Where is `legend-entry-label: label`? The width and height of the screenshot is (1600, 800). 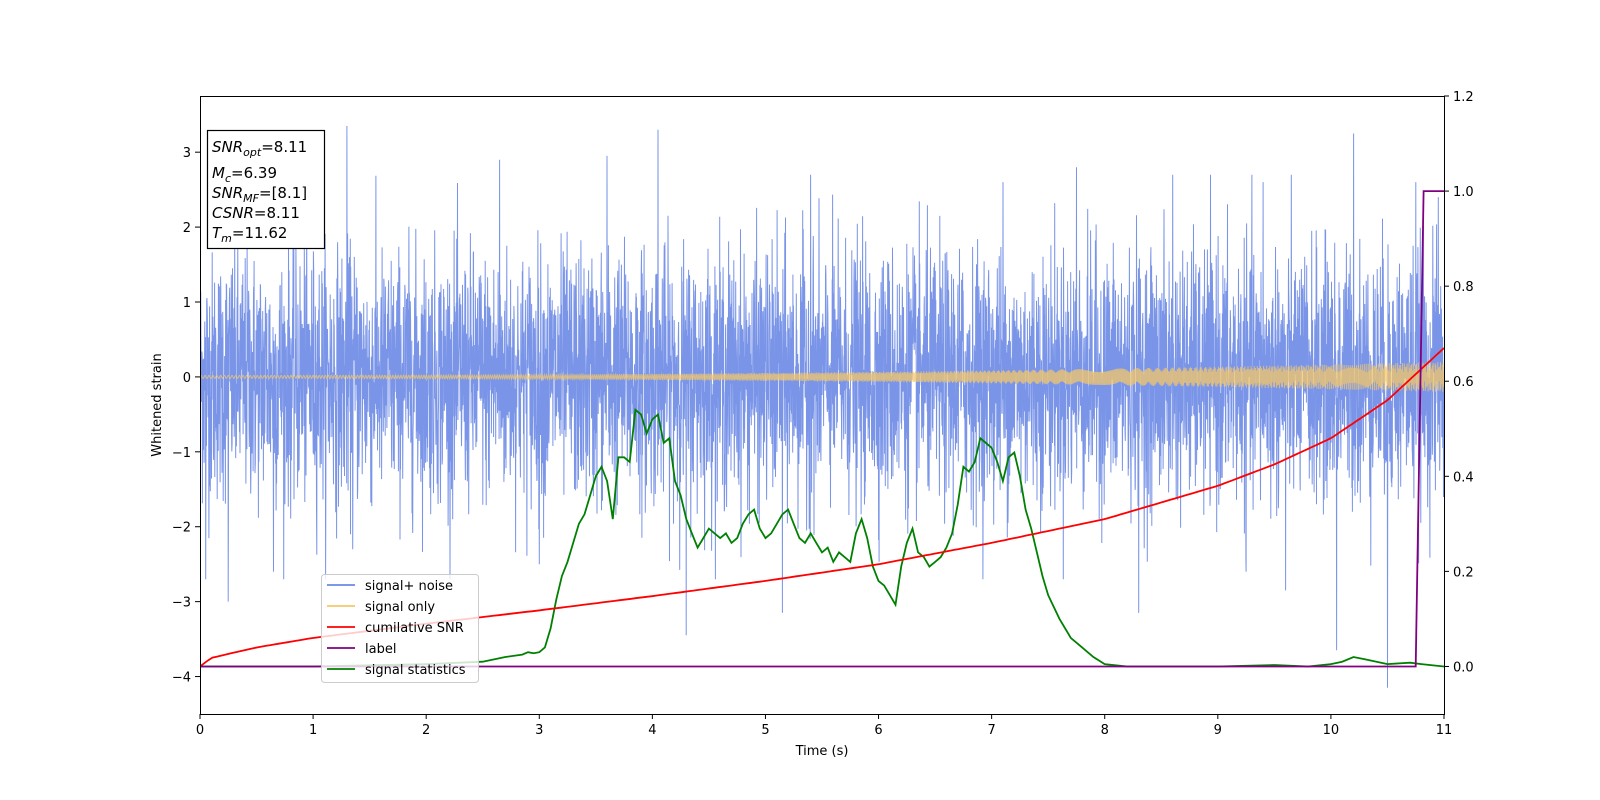
legend-entry-label: label is located at coordinates (361, 649).